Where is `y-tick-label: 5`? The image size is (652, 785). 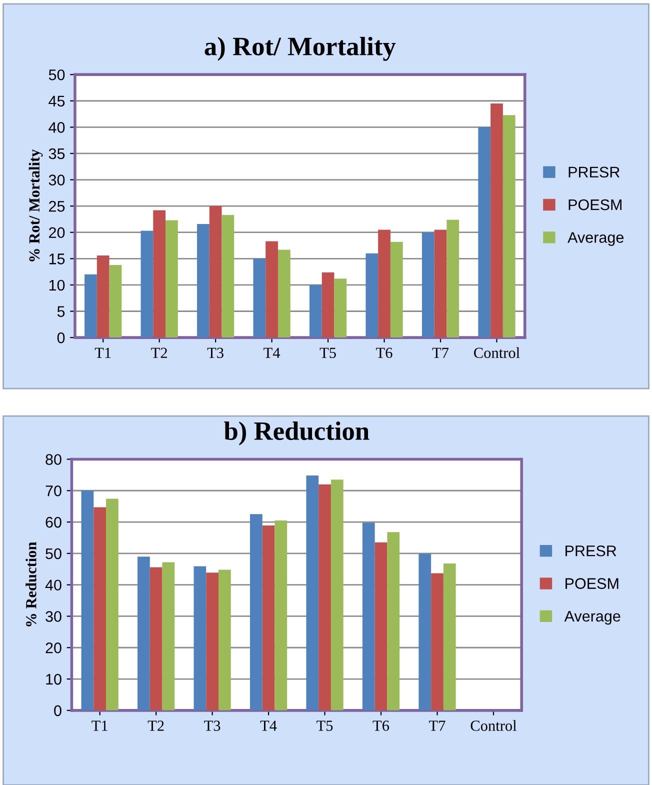
y-tick-label: 5 is located at coordinates (61, 311).